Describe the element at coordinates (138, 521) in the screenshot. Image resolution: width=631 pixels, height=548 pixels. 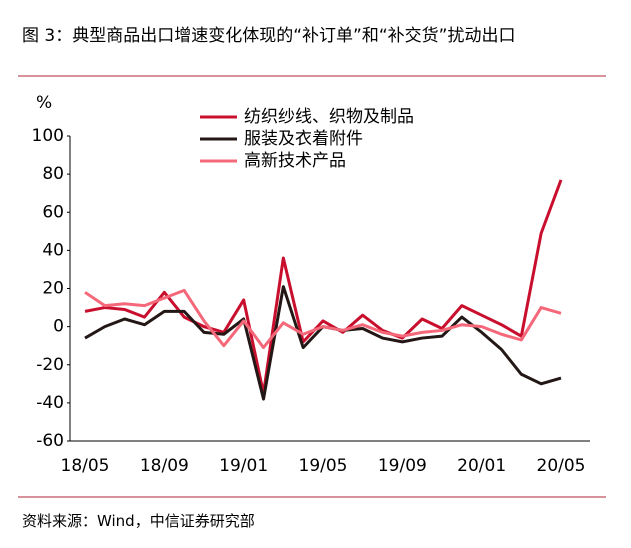
I see `source: 资料来源：Wind，中信证券研究部` at that location.